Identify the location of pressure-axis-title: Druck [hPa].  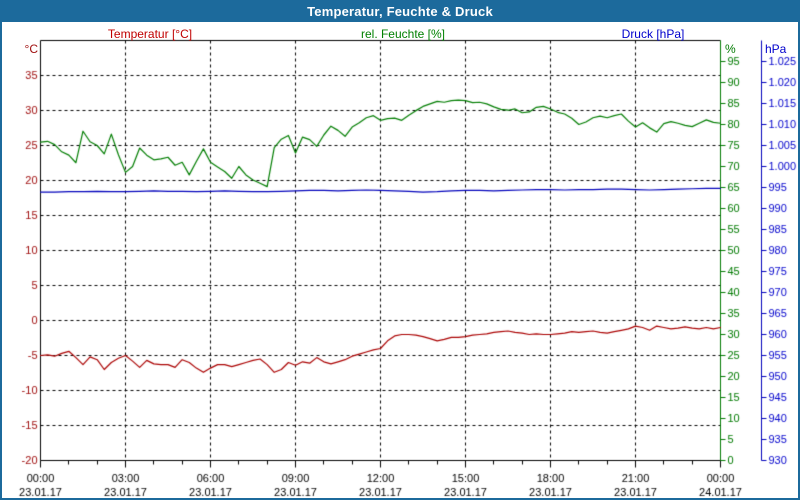
(653, 34).